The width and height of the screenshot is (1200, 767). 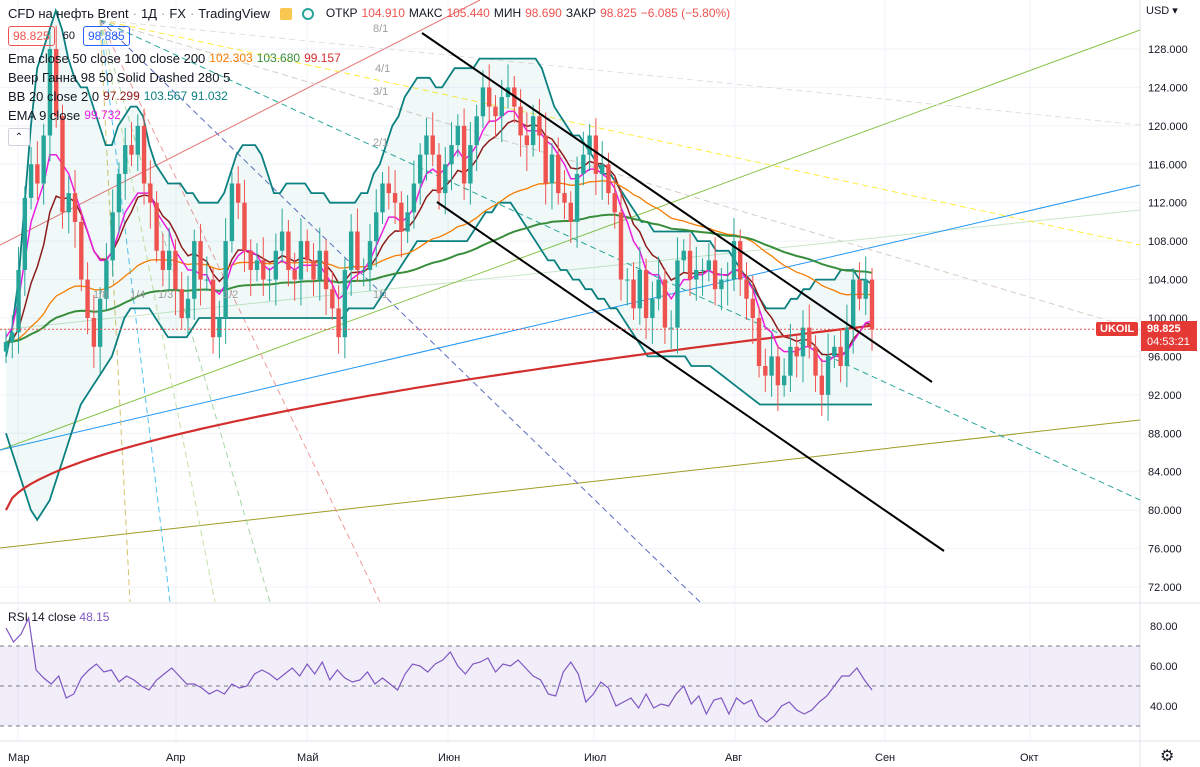 I want to click on bb-lower-value: 91.032, so click(x=209, y=96).